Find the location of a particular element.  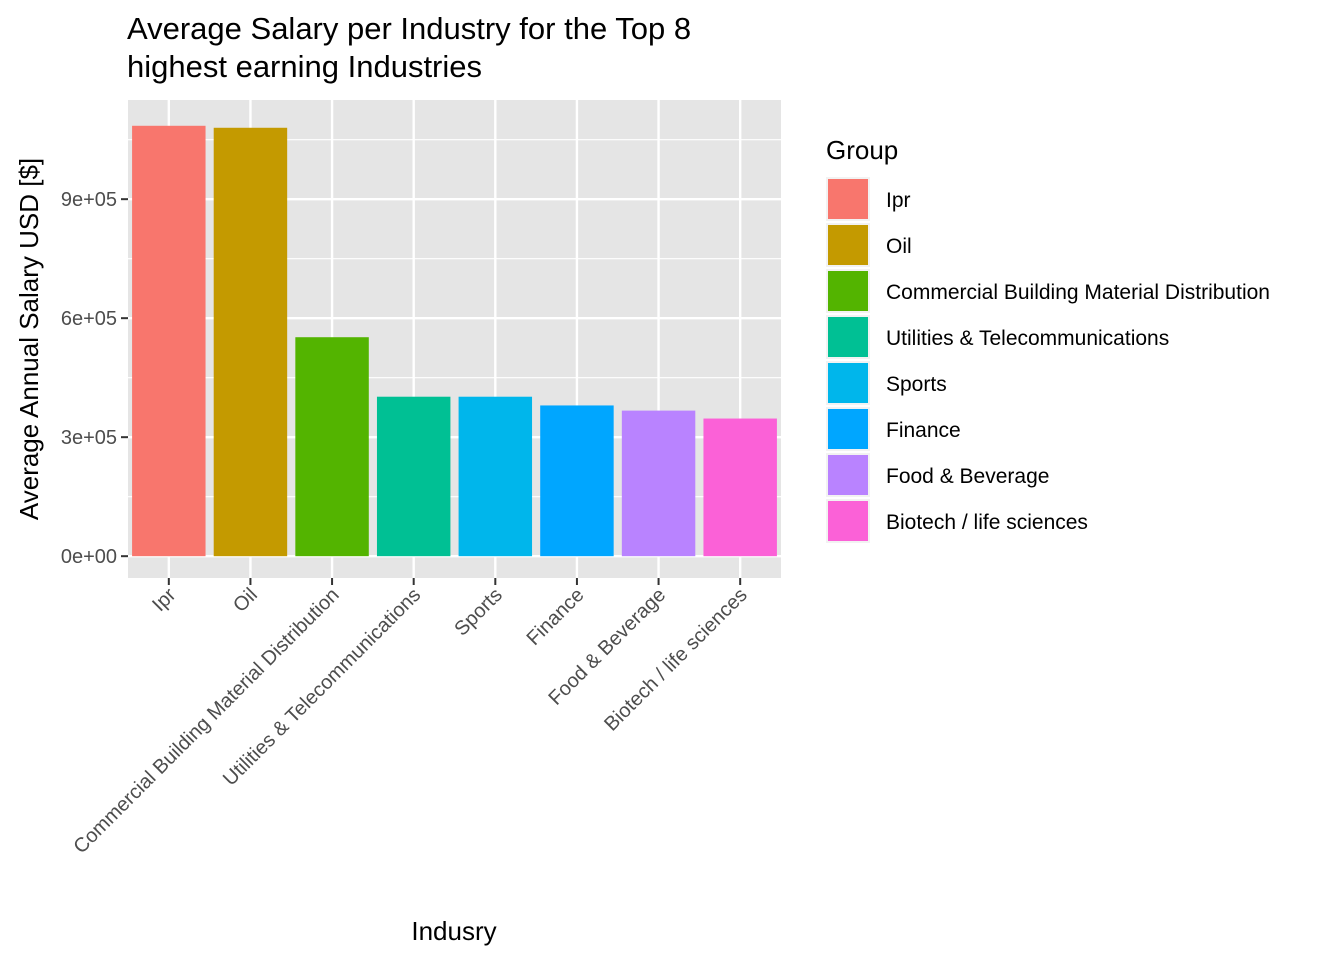

x-axis-title: Indusry is located at coordinates (453, 931).